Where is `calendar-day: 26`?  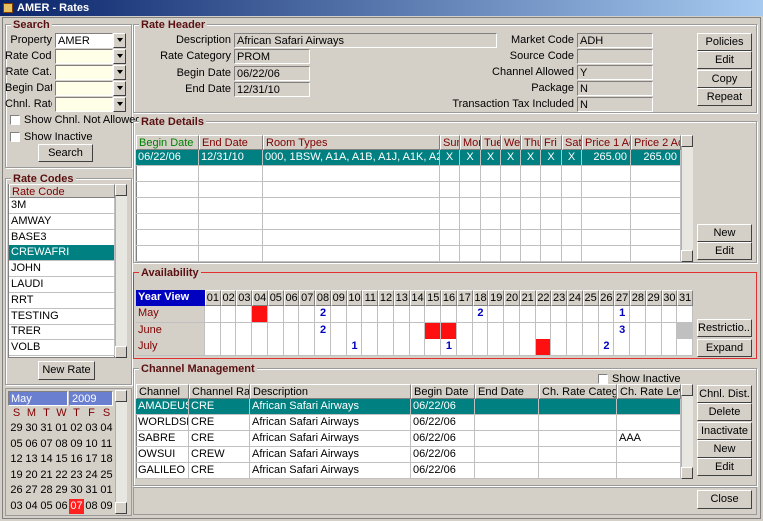
calendar-day: 26 is located at coordinates (16, 490).